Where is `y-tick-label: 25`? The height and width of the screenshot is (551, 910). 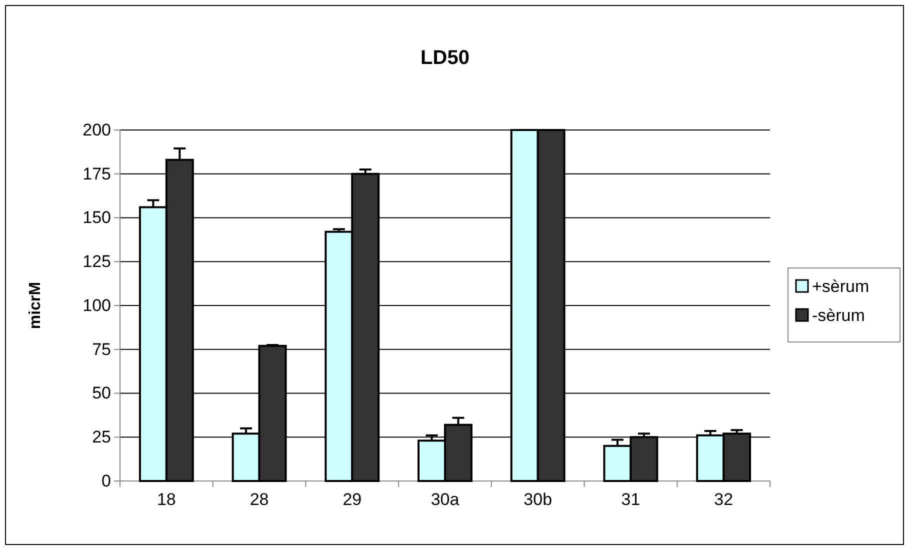 y-tick-label: 25 is located at coordinates (101, 437).